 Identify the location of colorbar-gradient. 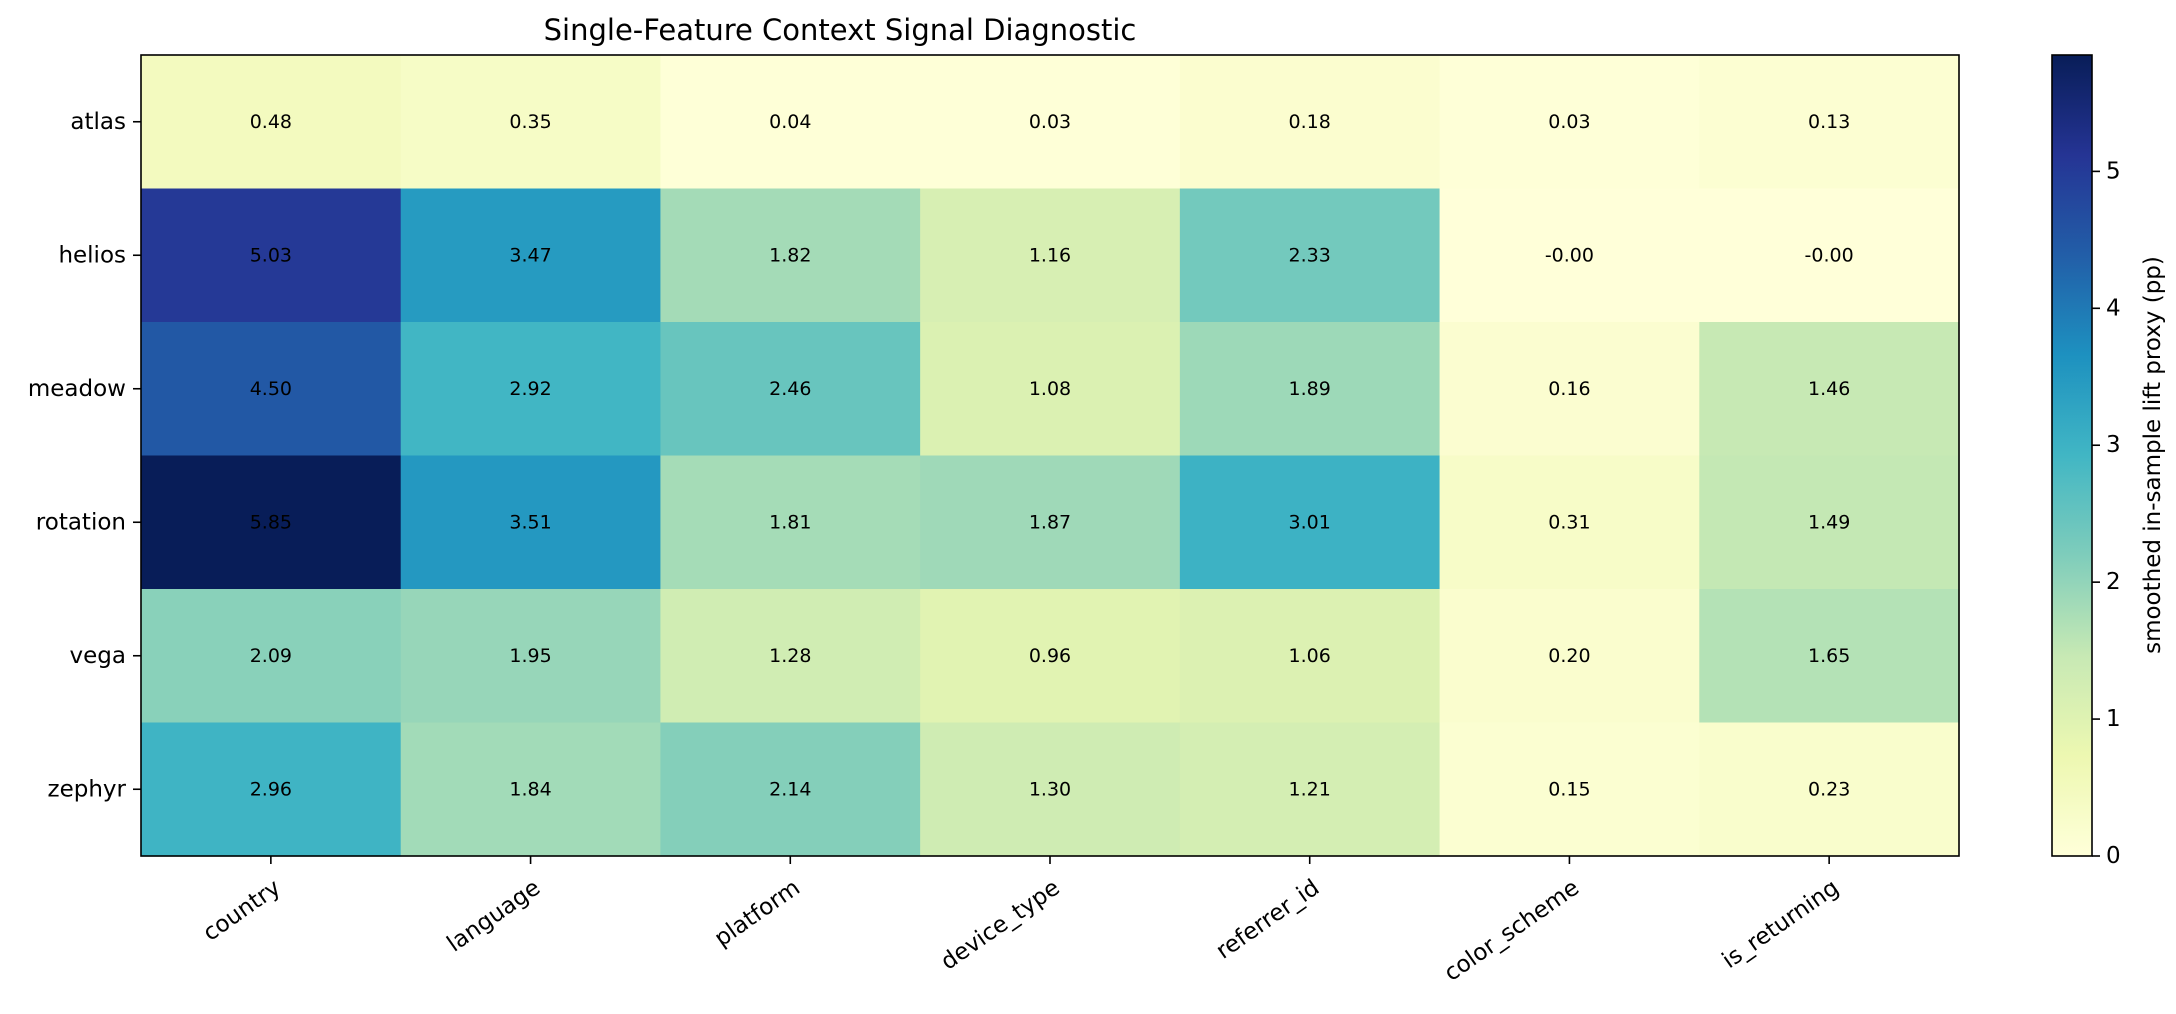
(2072, 455).